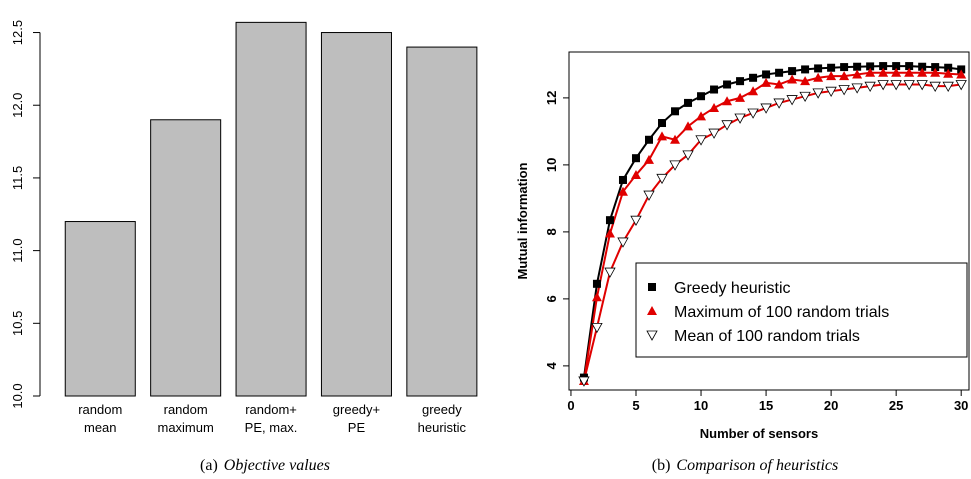 This screenshot has width=971, height=479. Describe the element at coordinates (701, 405) in the screenshot. I see `x-tick-label: 10` at that location.